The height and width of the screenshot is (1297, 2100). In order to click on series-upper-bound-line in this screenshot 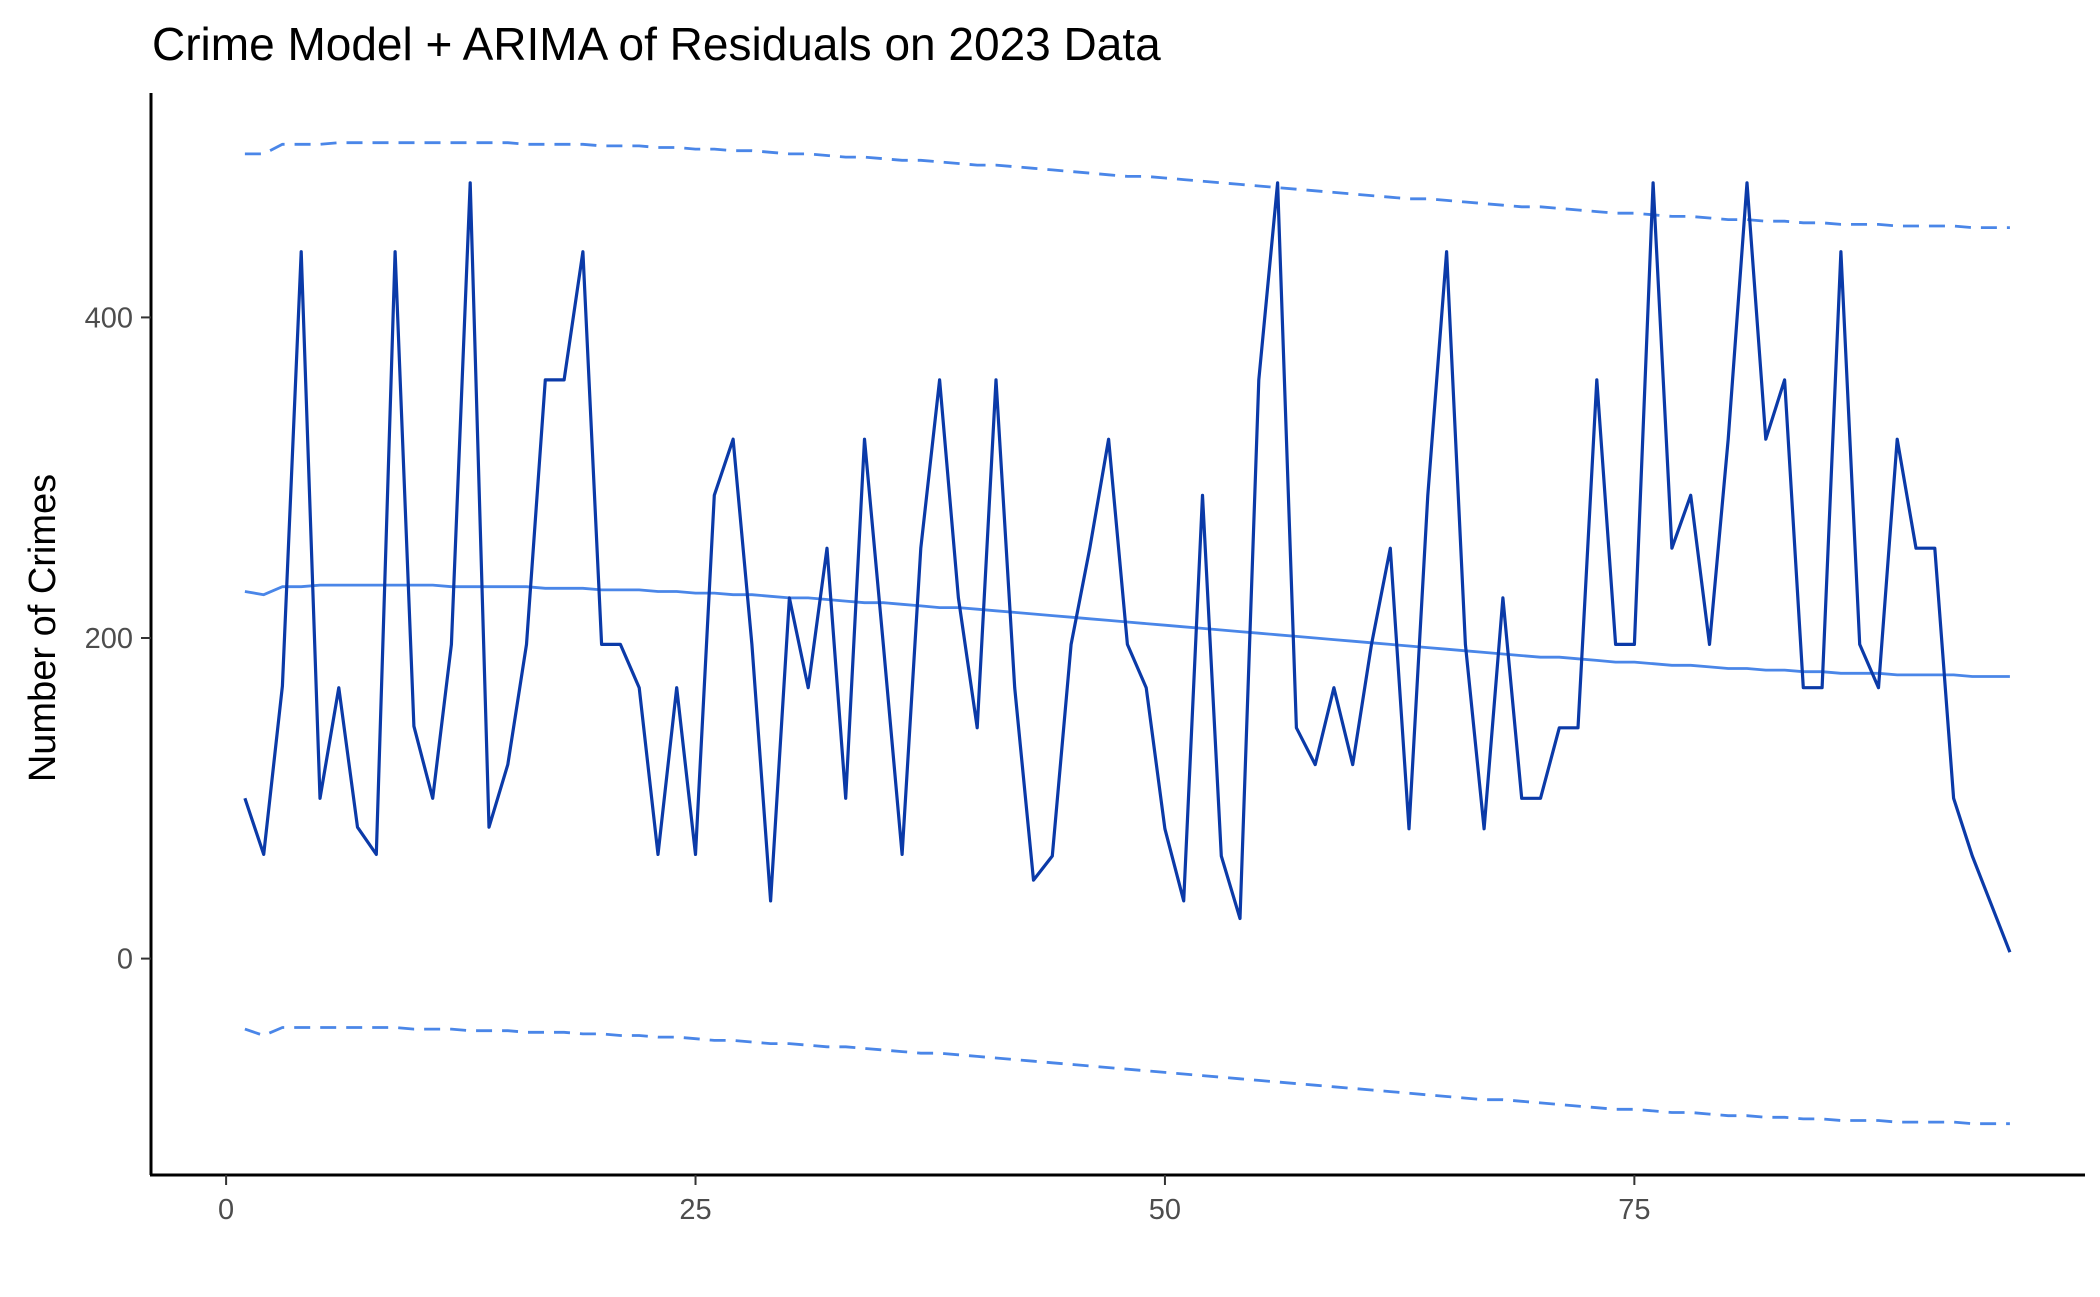, I will do `click(1127, 185)`.